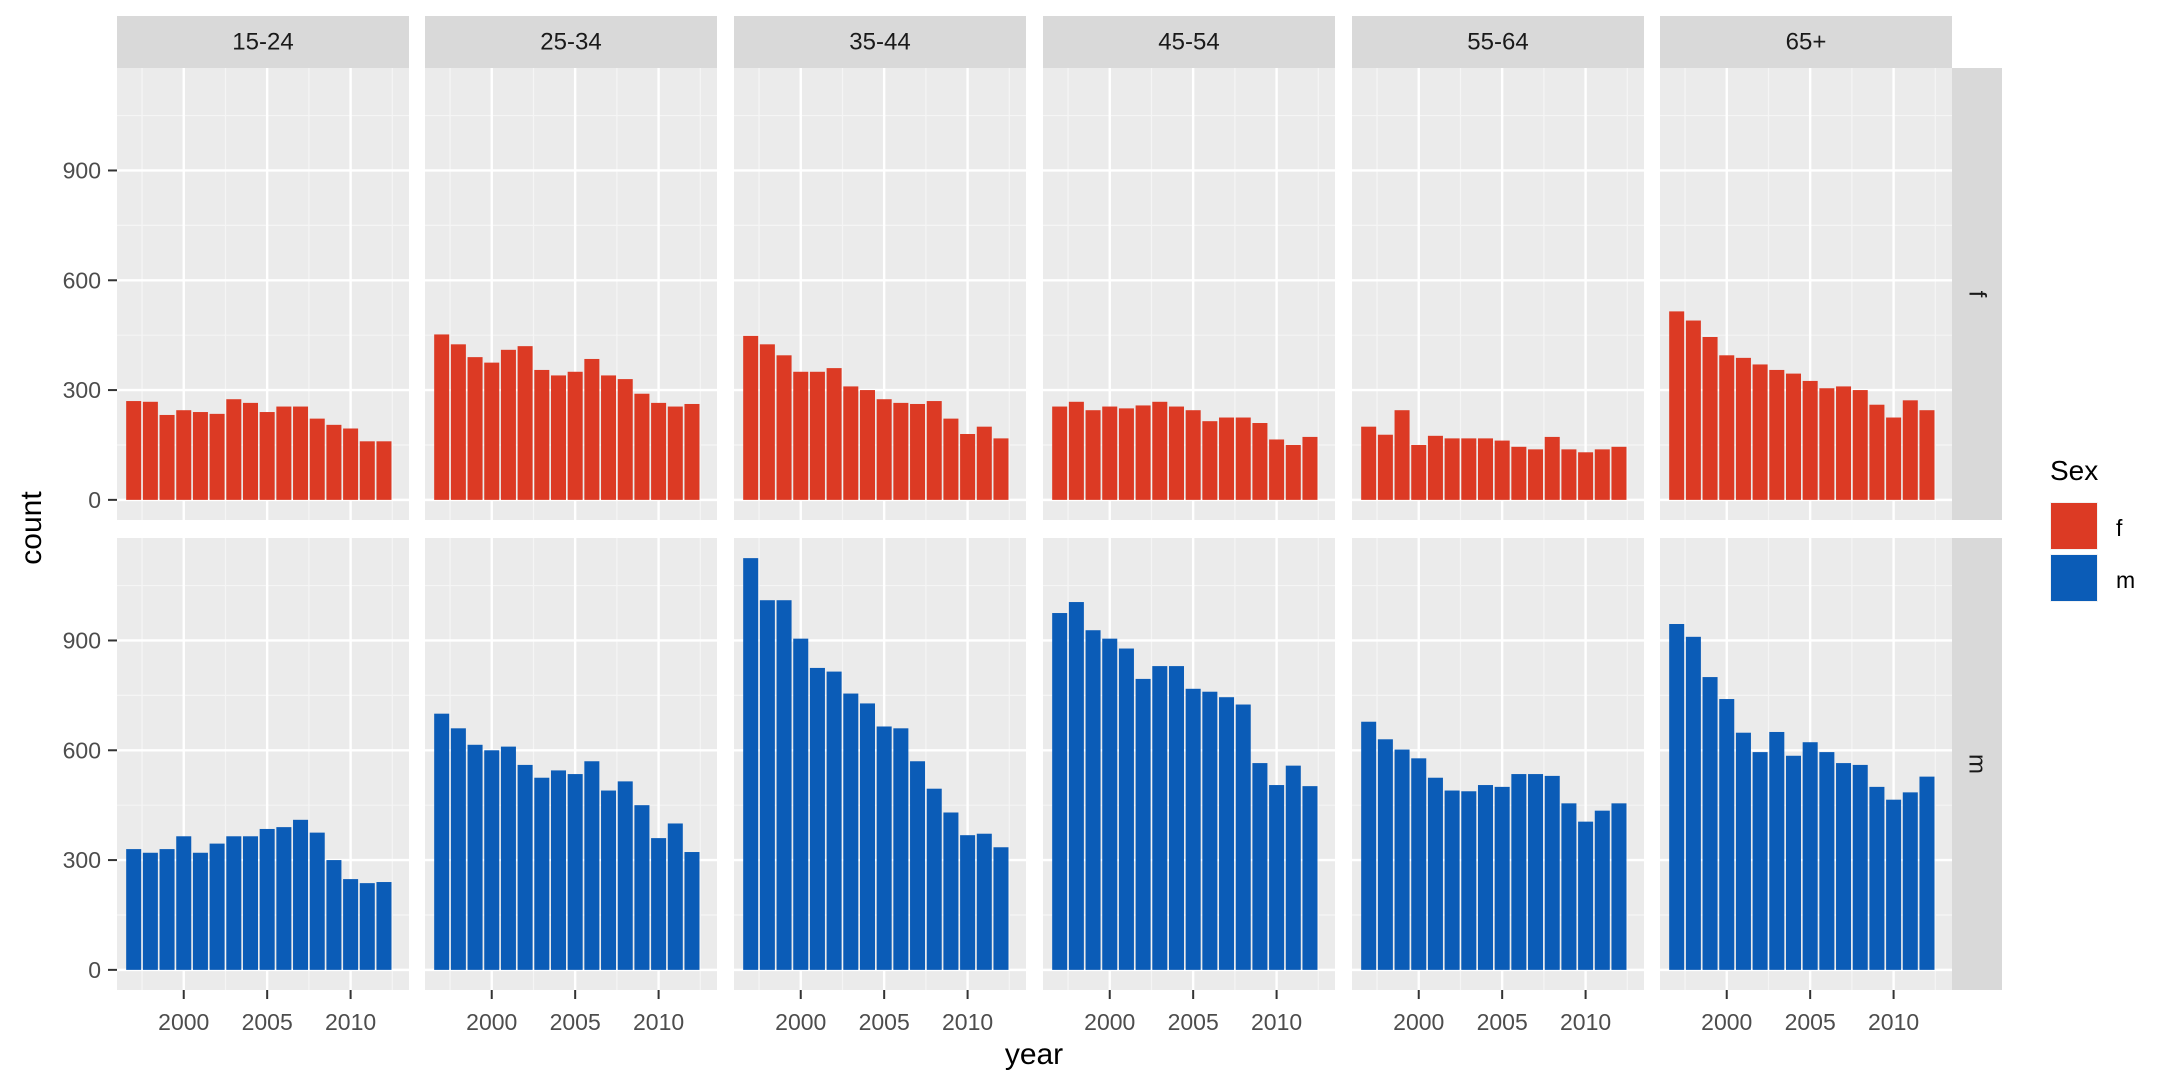 The image size is (2160, 1080). I want to click on column-strip-label: 15-24, so click(262, 42).